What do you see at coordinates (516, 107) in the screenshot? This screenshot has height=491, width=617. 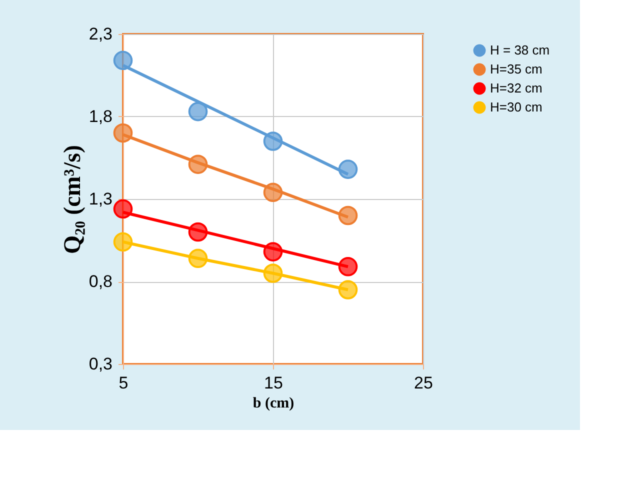 I see `legend-label: H=30 cm` at bounding box center [516, 107].